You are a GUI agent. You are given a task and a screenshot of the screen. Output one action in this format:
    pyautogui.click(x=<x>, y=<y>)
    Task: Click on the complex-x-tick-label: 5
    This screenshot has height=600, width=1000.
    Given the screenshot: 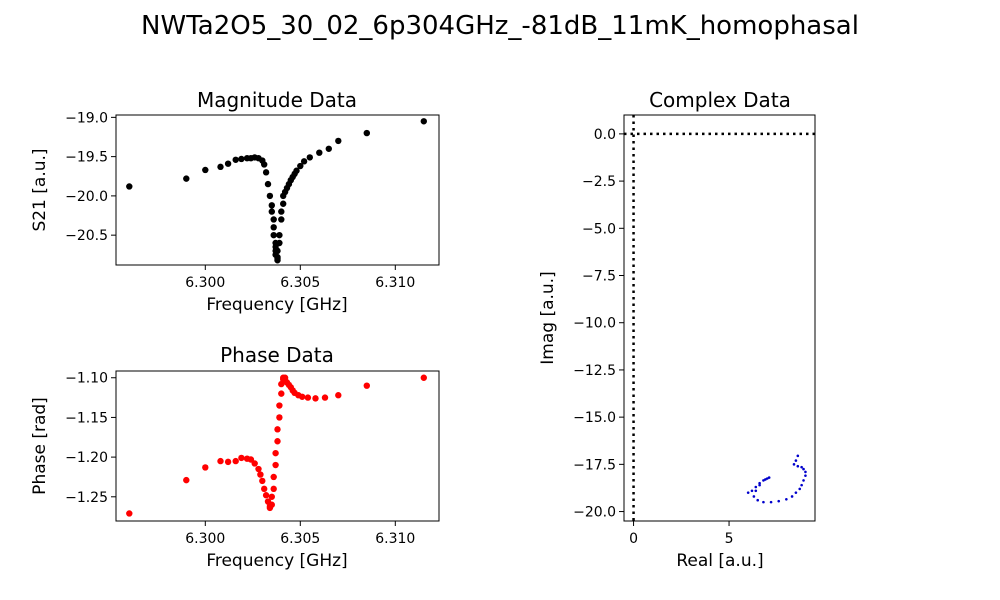 What is the action you would take?
    pyautogui.click(x=729, y=539)
    